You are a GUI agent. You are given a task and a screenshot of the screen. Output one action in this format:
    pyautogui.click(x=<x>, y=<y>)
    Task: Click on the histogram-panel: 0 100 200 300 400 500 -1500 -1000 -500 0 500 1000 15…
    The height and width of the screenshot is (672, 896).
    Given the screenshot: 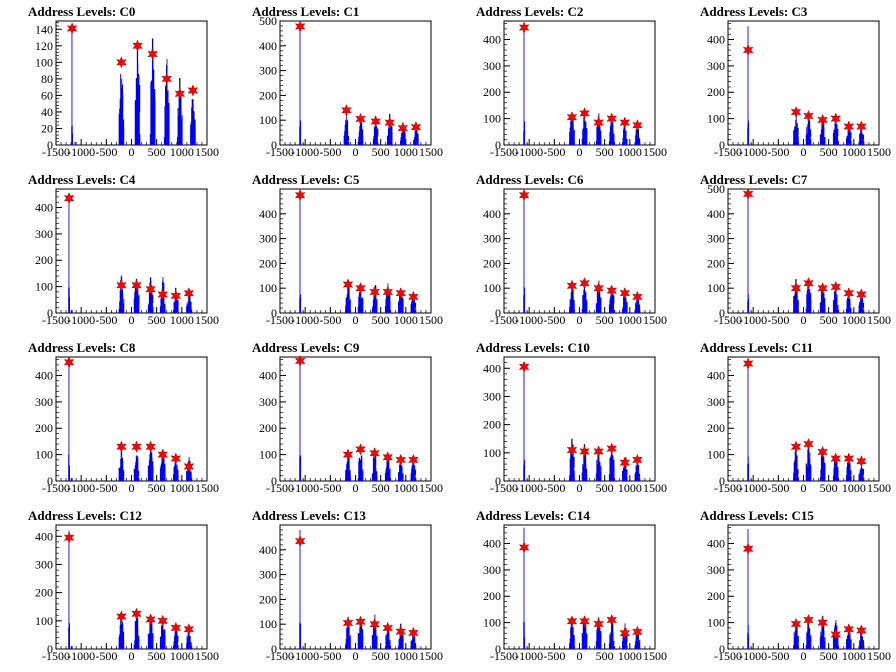 What is the action you would take?
    pyautogui.click(x=336, y=84)
    